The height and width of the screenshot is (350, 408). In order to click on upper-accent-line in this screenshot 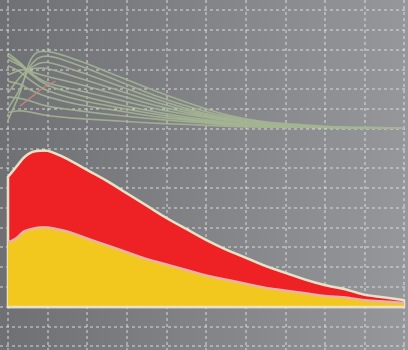, I will do `click(37, 93)`.